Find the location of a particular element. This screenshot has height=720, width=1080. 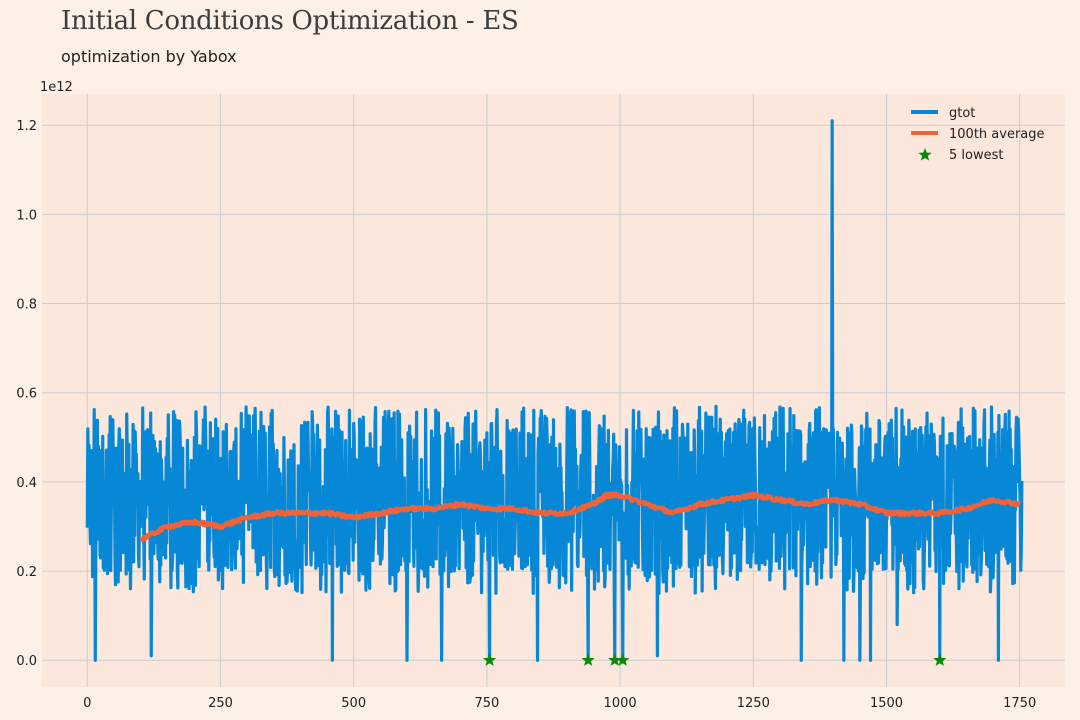

y-tick-label: 0.4 is located at coordinates (26, 483).